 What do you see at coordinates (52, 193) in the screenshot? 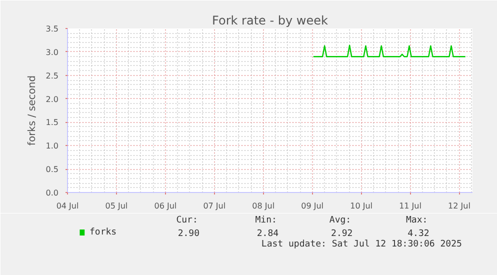
I see `y-tick-label: 0.0` at bounding box center [52, 193].